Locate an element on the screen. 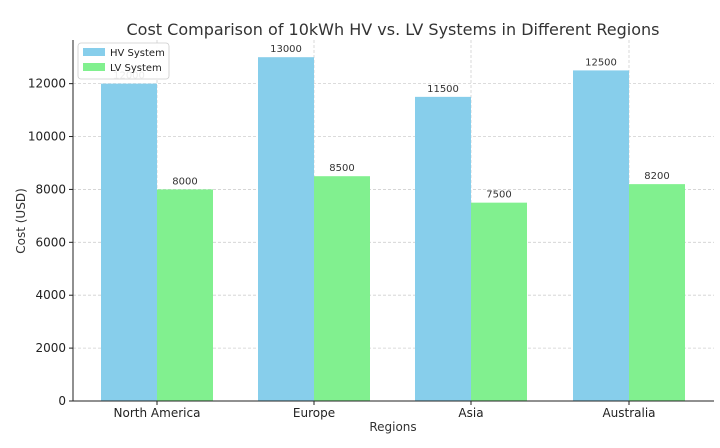 This screenshot has width=720, height=448. y-tick-label: 0 is located at coordinates (62, 401).